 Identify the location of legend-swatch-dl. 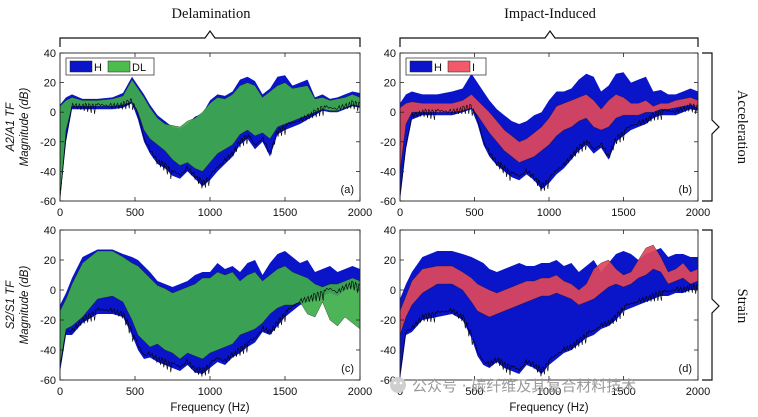
(119, 66).